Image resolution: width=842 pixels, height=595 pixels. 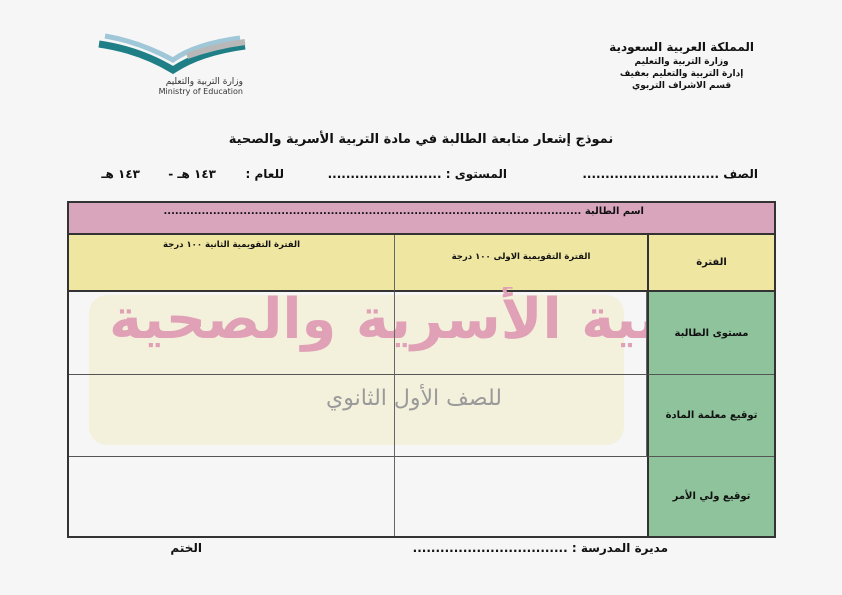 What do you see at coordinates (201, 91) in the screenshot?
I see `logo-text-en: Ministry of Education` at bounding box center [201, 91].